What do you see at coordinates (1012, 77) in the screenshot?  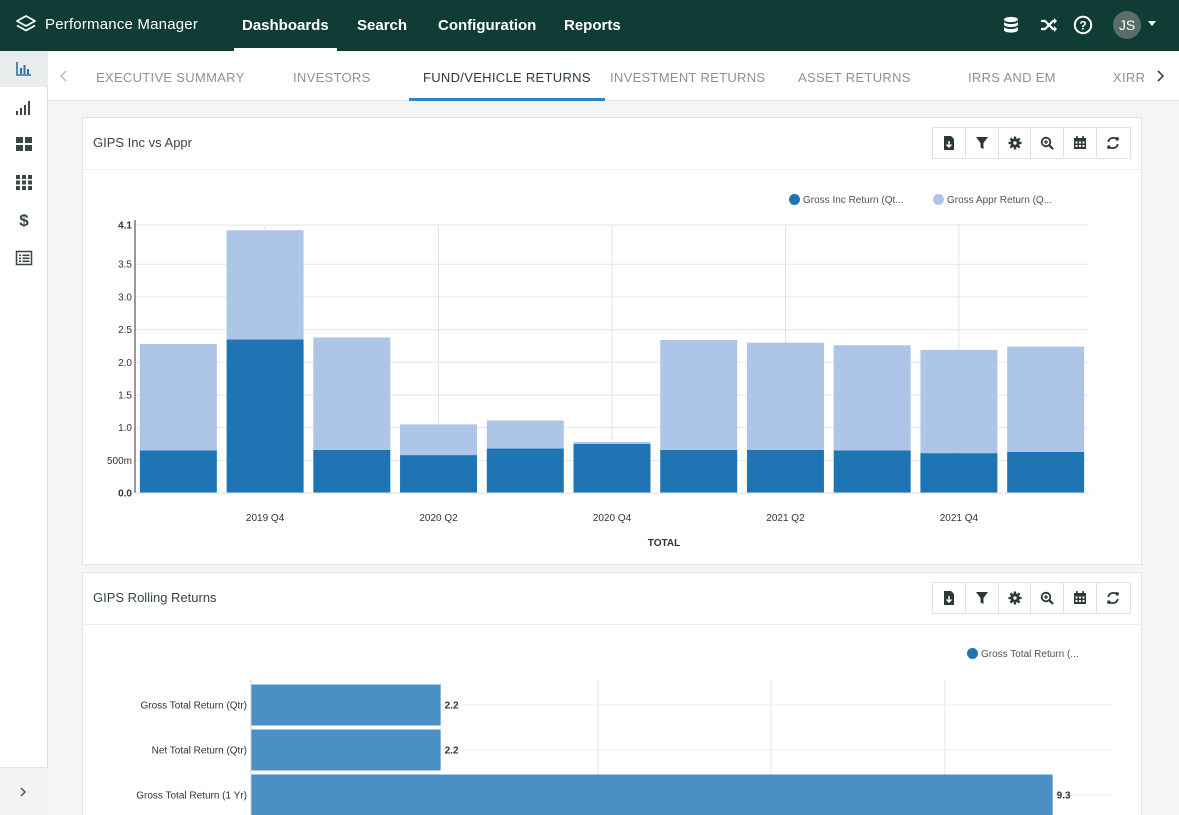 I see `tab-irrs-and-em: IRRS AND EM` at bounding box center [1012, 77].